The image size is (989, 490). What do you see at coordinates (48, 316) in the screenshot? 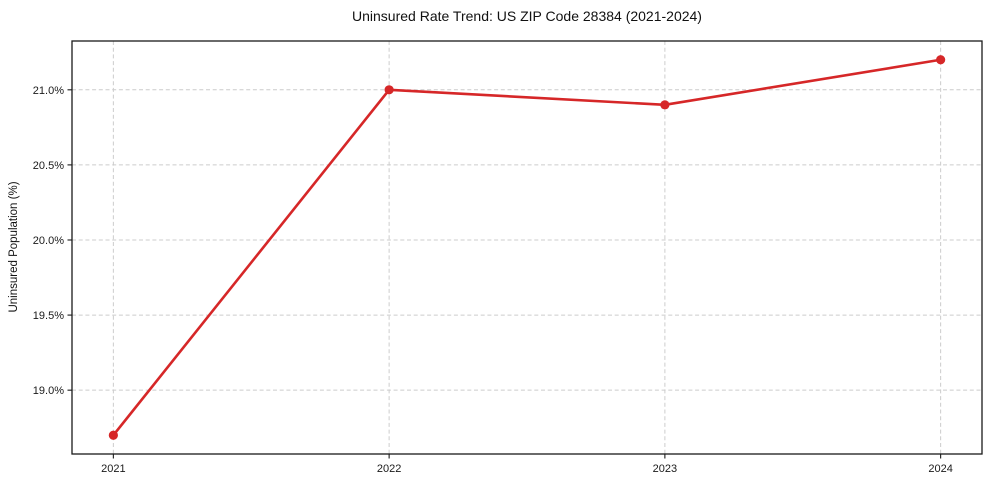
I see `y-tick-label: 19.5%` at bounding box center [48, 316].